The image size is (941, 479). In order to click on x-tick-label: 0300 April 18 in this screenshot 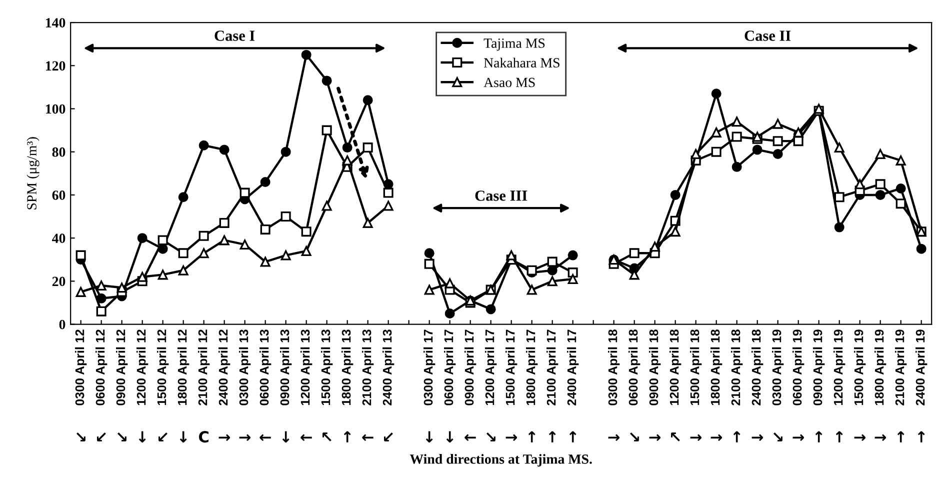, I will do `click(614, 368)`.